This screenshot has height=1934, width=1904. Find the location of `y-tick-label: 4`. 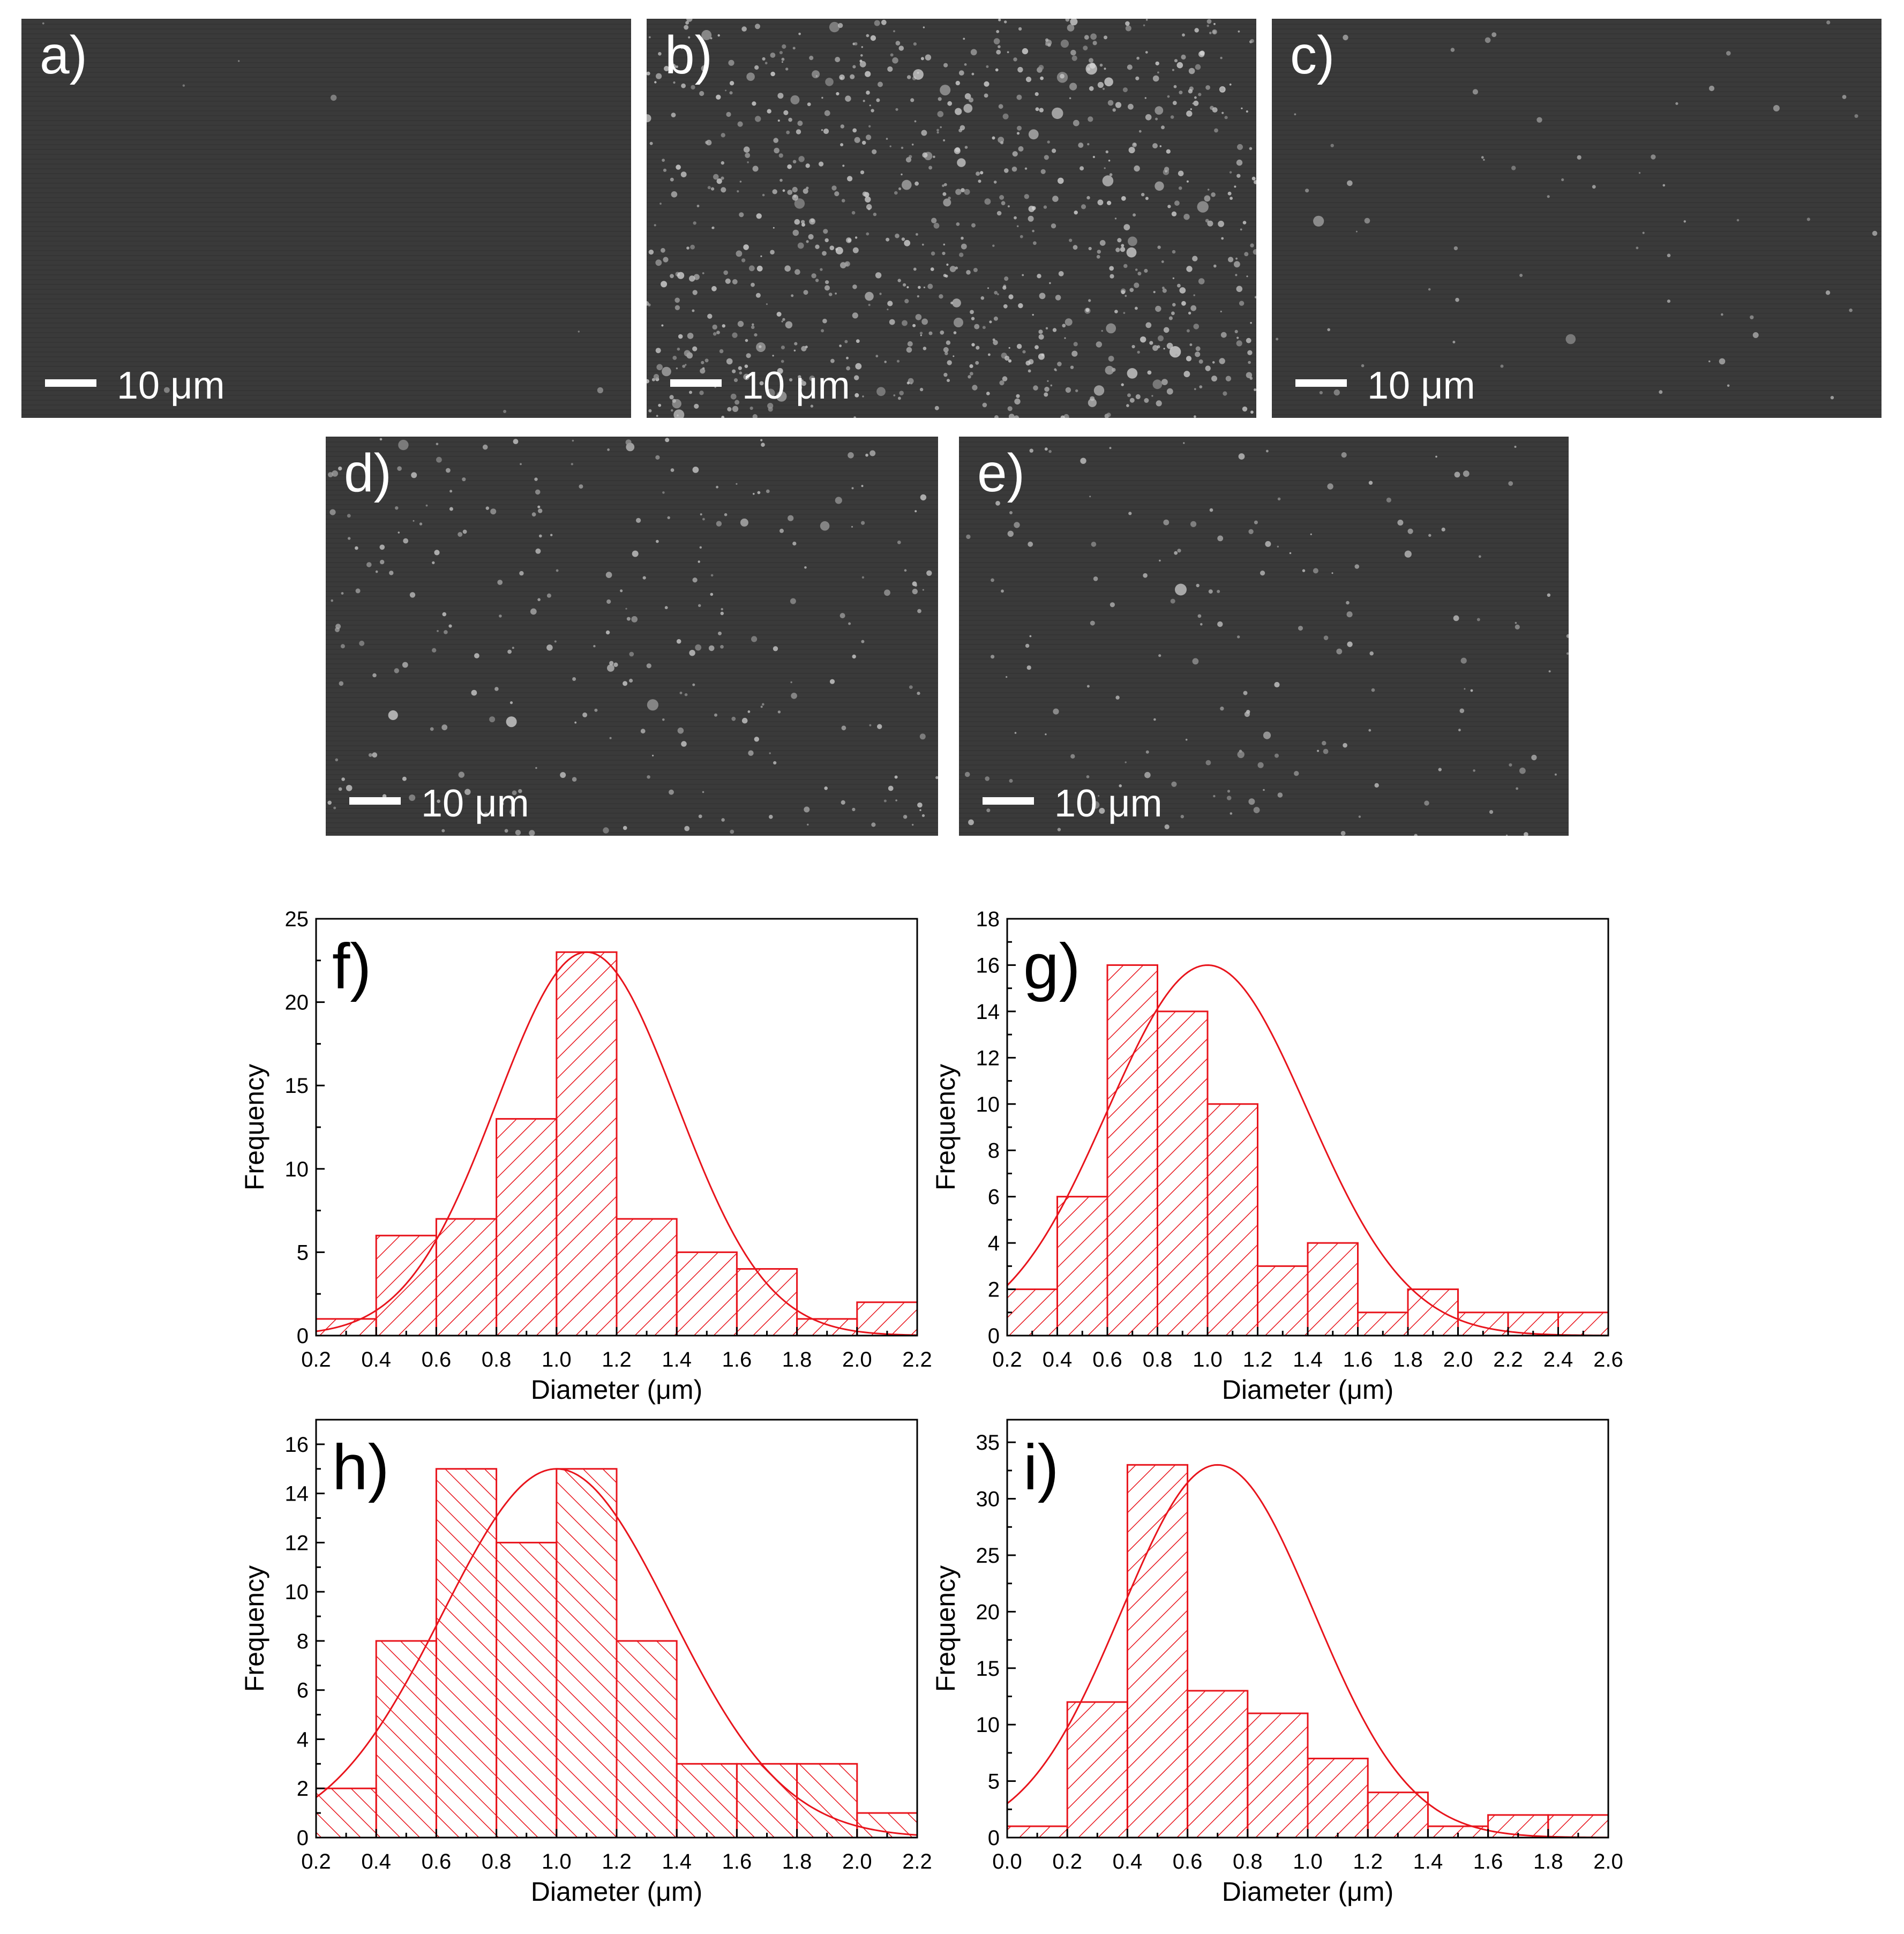

y-tick-label: 4 is located at coordinates (303, 1739).